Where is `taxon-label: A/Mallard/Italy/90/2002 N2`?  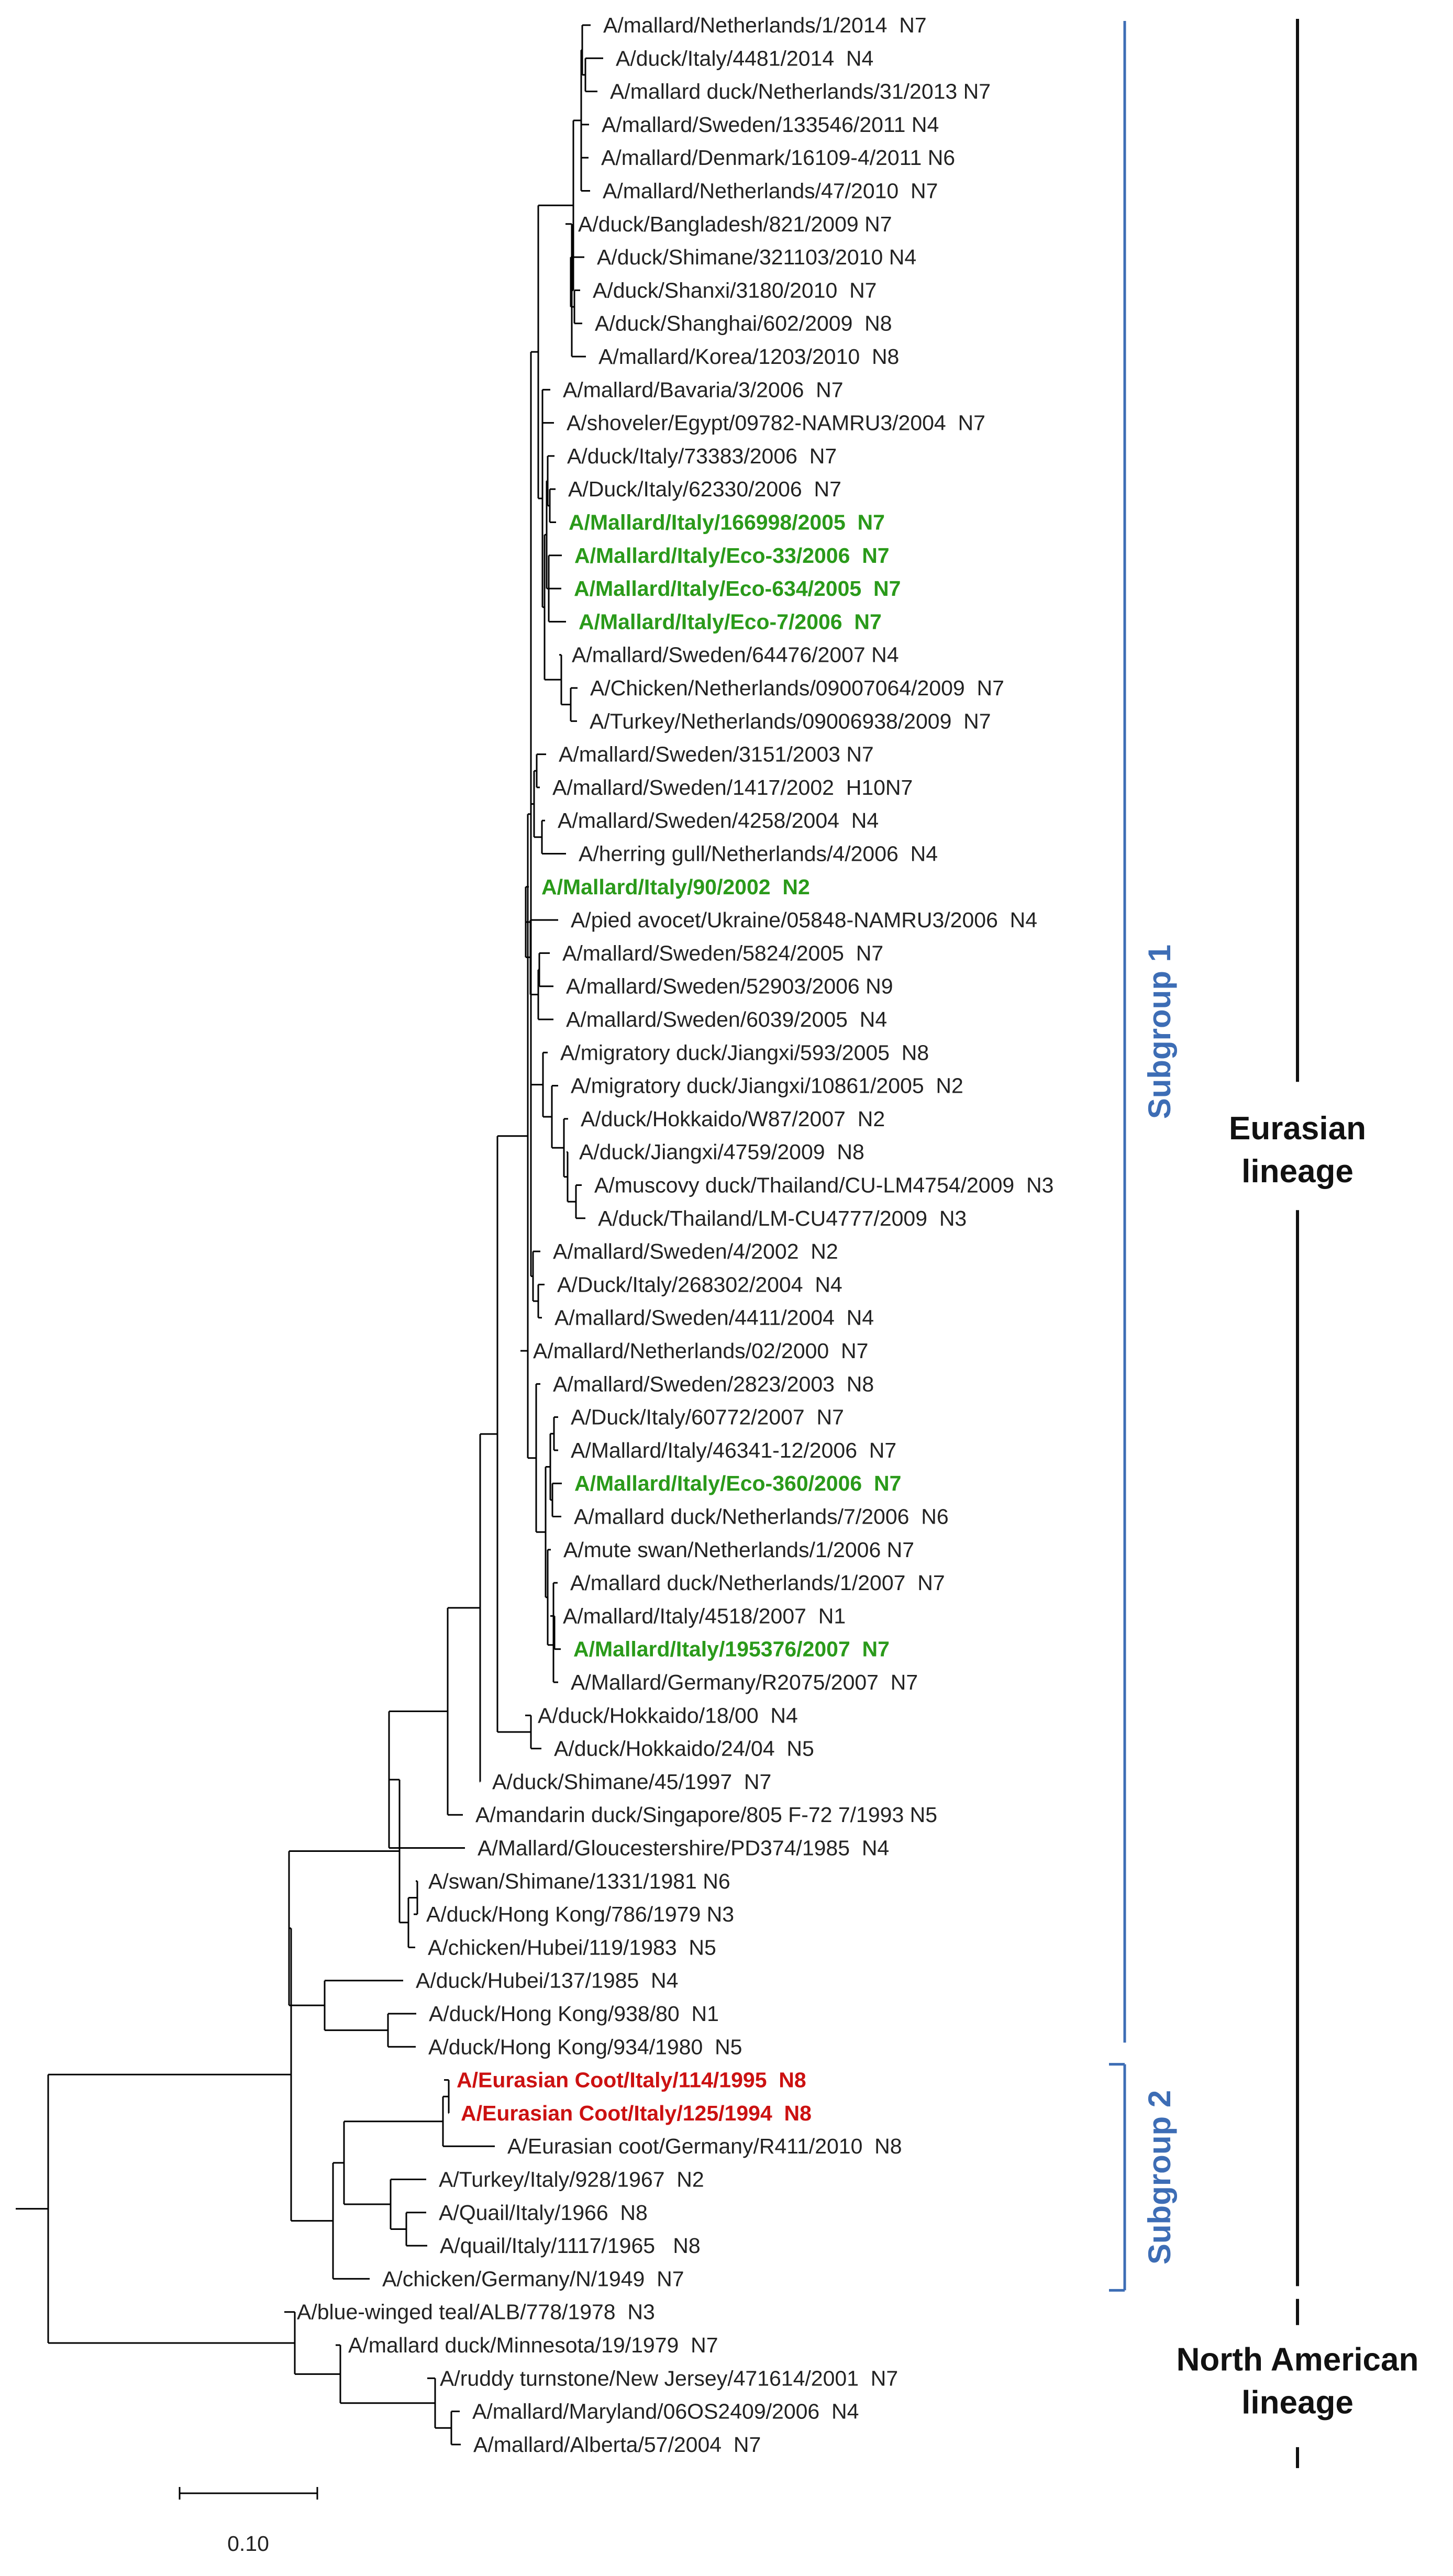
taxon-label: A/Mallard/Italy/90/2002 N2 is located at coordinates (676, 887).